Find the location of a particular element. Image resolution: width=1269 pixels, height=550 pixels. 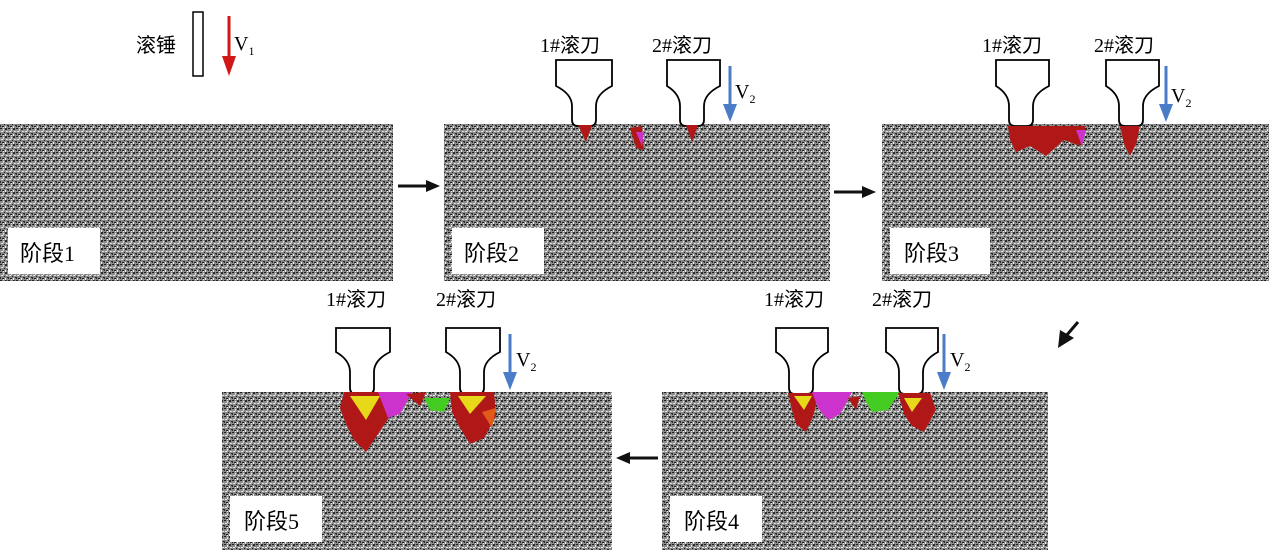

stage-panel-2: 阶段2 1#滚刀 2#滚刀 V2 is located at coordinates (637, 157).